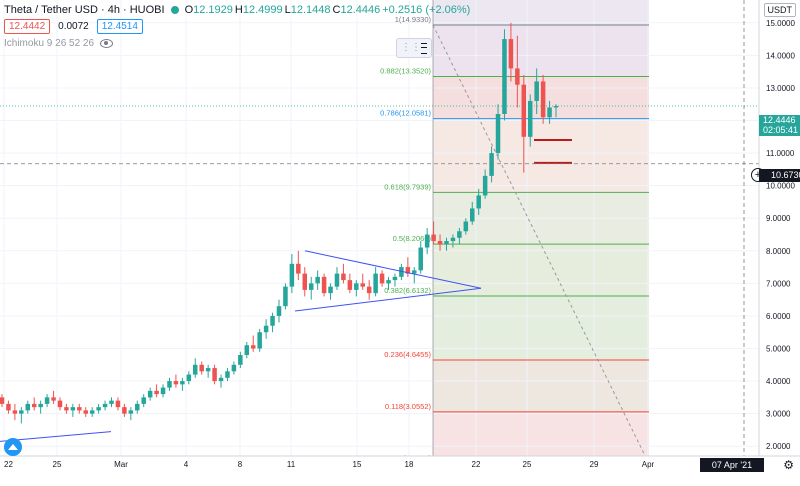 This screenshot has width=800, height=486. What do you see at coordinates (291, 464) in the screenshot?
I see `time-tick-label: 11` at bounding box center [291, 464].